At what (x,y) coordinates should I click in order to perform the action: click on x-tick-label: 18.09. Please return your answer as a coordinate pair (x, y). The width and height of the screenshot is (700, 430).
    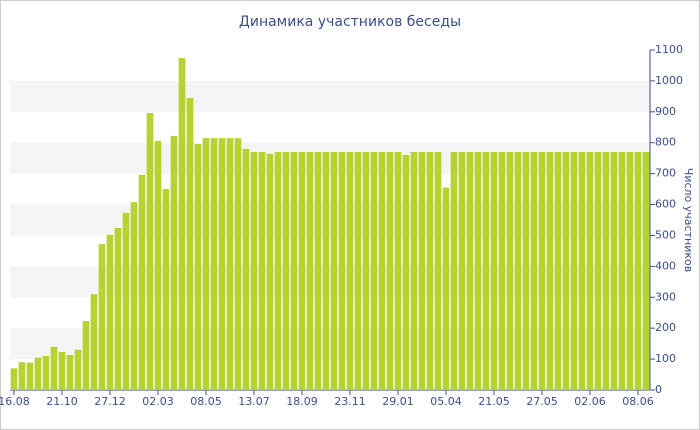
    Looking at the image, I should click on (302, 401).